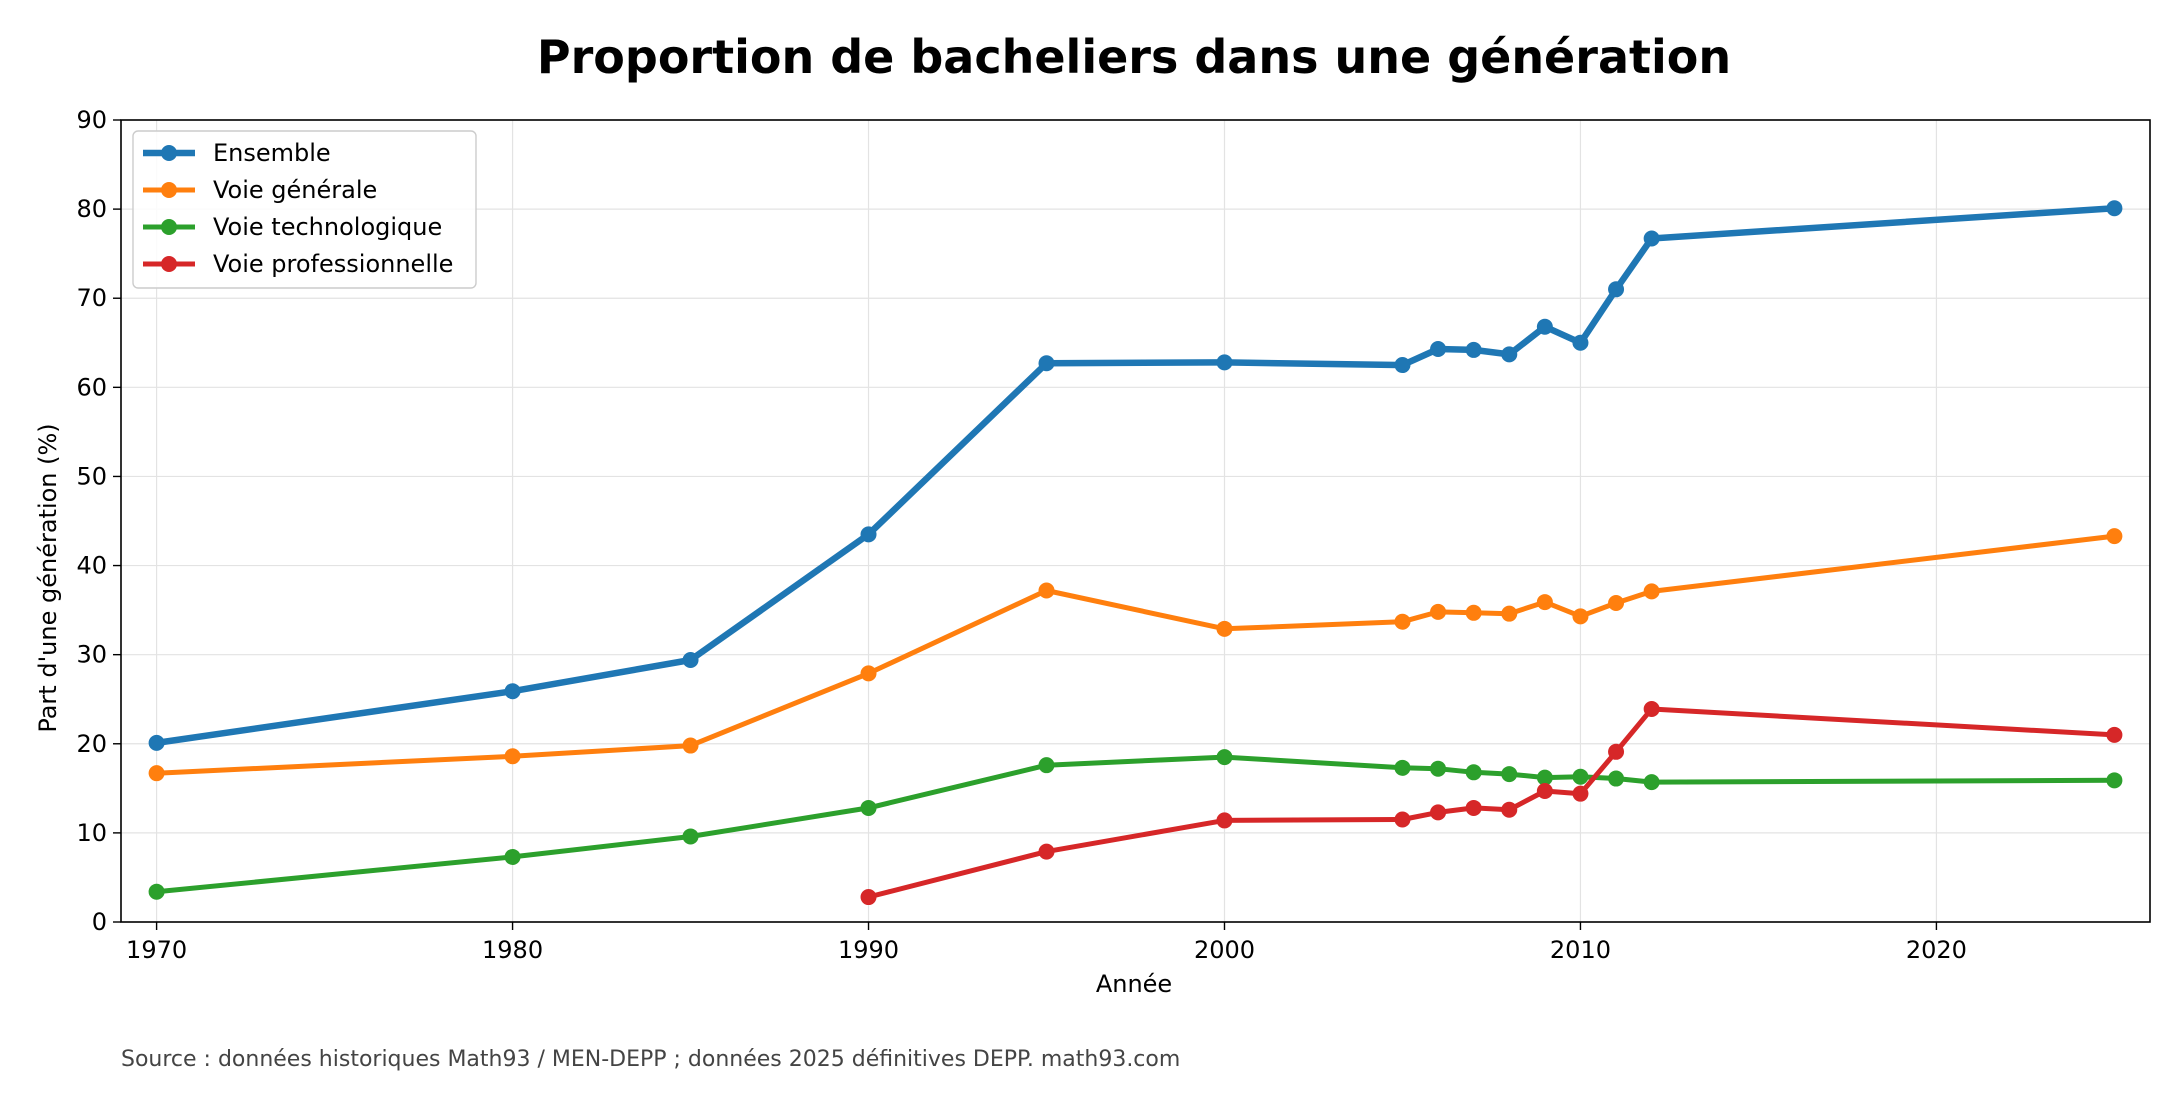 Image resolution: width=2178 pixels, height=1104 pixels. What do you see at coordinates (333, 264) in the screenshot?
I see `legend-label: Voie professionnelle` at bounding box center [333, 264].